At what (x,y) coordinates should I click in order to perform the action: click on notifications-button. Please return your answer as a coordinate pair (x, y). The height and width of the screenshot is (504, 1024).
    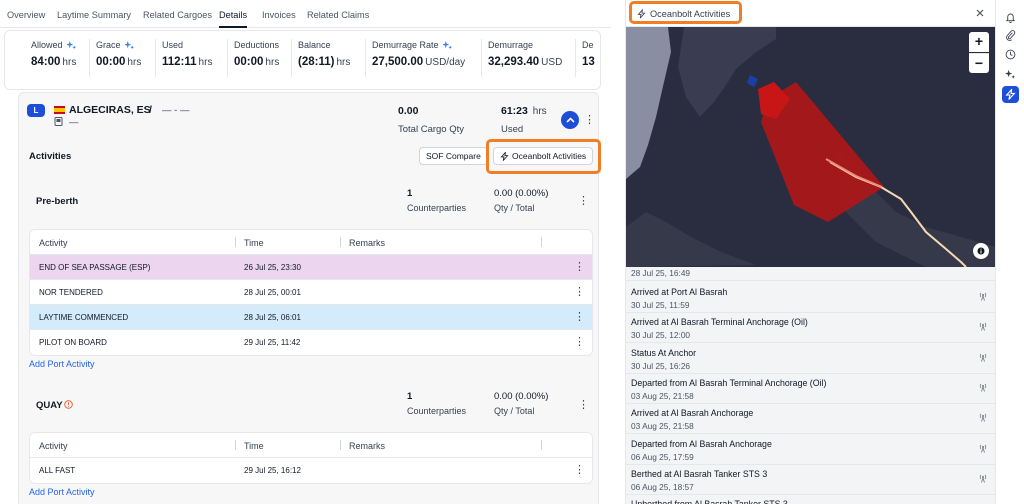
    Looking at the image, I should click on (1010, 17).